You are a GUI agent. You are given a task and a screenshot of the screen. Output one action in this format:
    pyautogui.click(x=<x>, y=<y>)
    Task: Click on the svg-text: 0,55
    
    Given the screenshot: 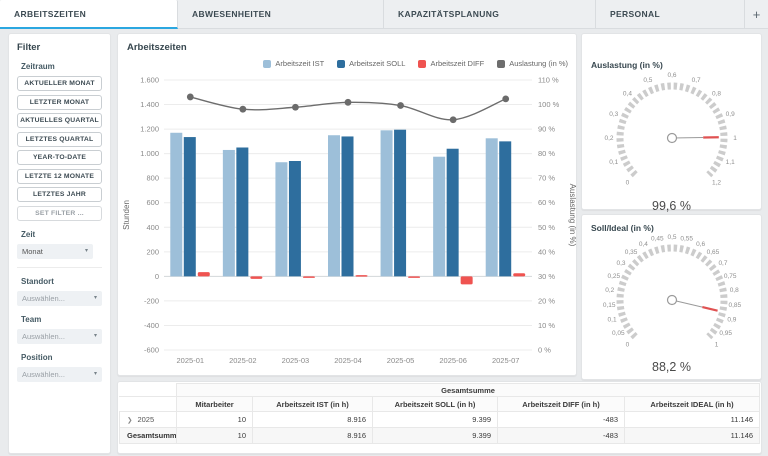 What is the action you would take?
    pyautogui.click(x=686, y=239)
    